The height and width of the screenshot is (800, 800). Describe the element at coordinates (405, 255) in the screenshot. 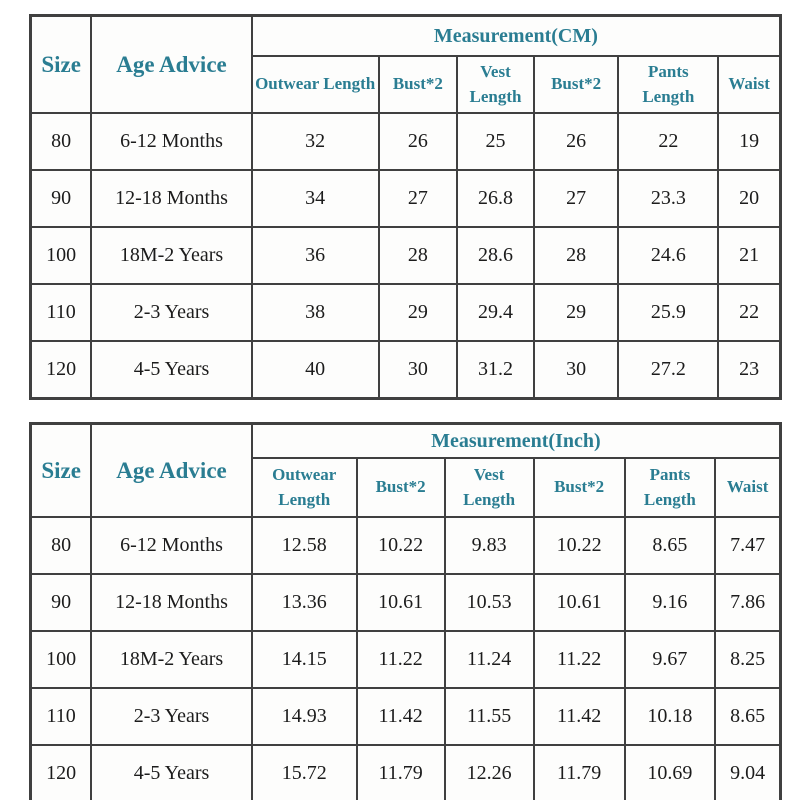

I see `table-row: 100 18M-2 Years 36 28 28.6 28 24.6 21` at that location.